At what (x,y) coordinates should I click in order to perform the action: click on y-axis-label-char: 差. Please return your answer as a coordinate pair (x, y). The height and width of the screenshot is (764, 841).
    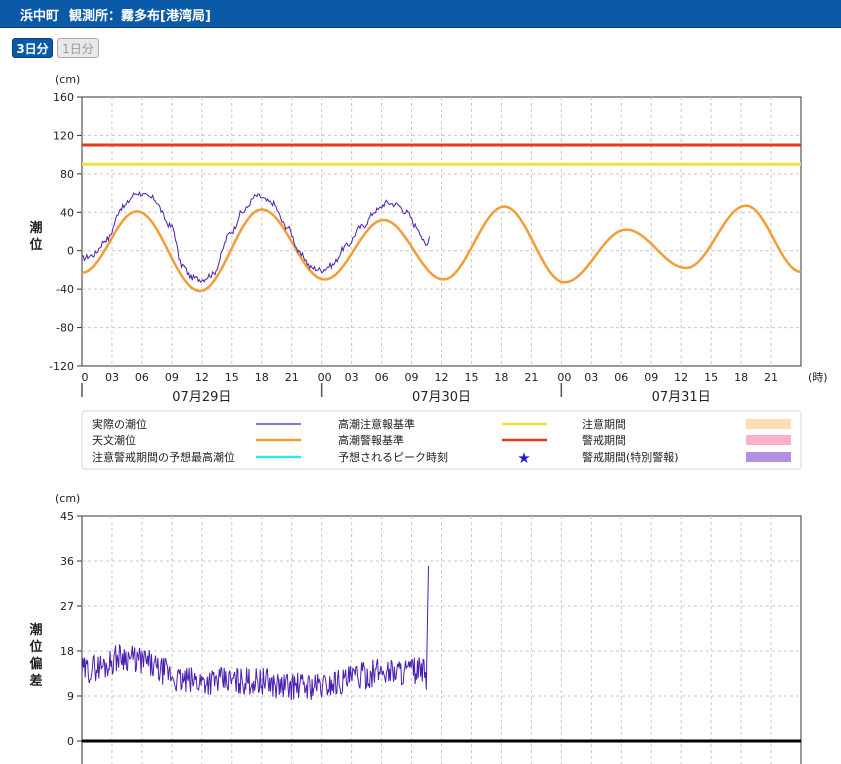
    Looking at the image, I should click on (35, 681).